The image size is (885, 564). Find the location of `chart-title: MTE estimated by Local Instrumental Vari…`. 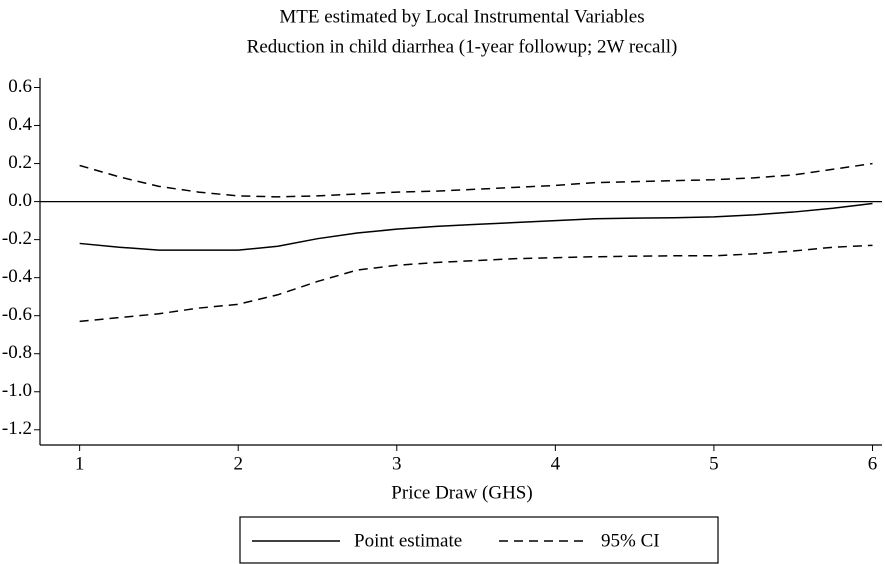

chart-title: MTE estimated by Local Instrumental Vari… is located at coordinates (461, 16).